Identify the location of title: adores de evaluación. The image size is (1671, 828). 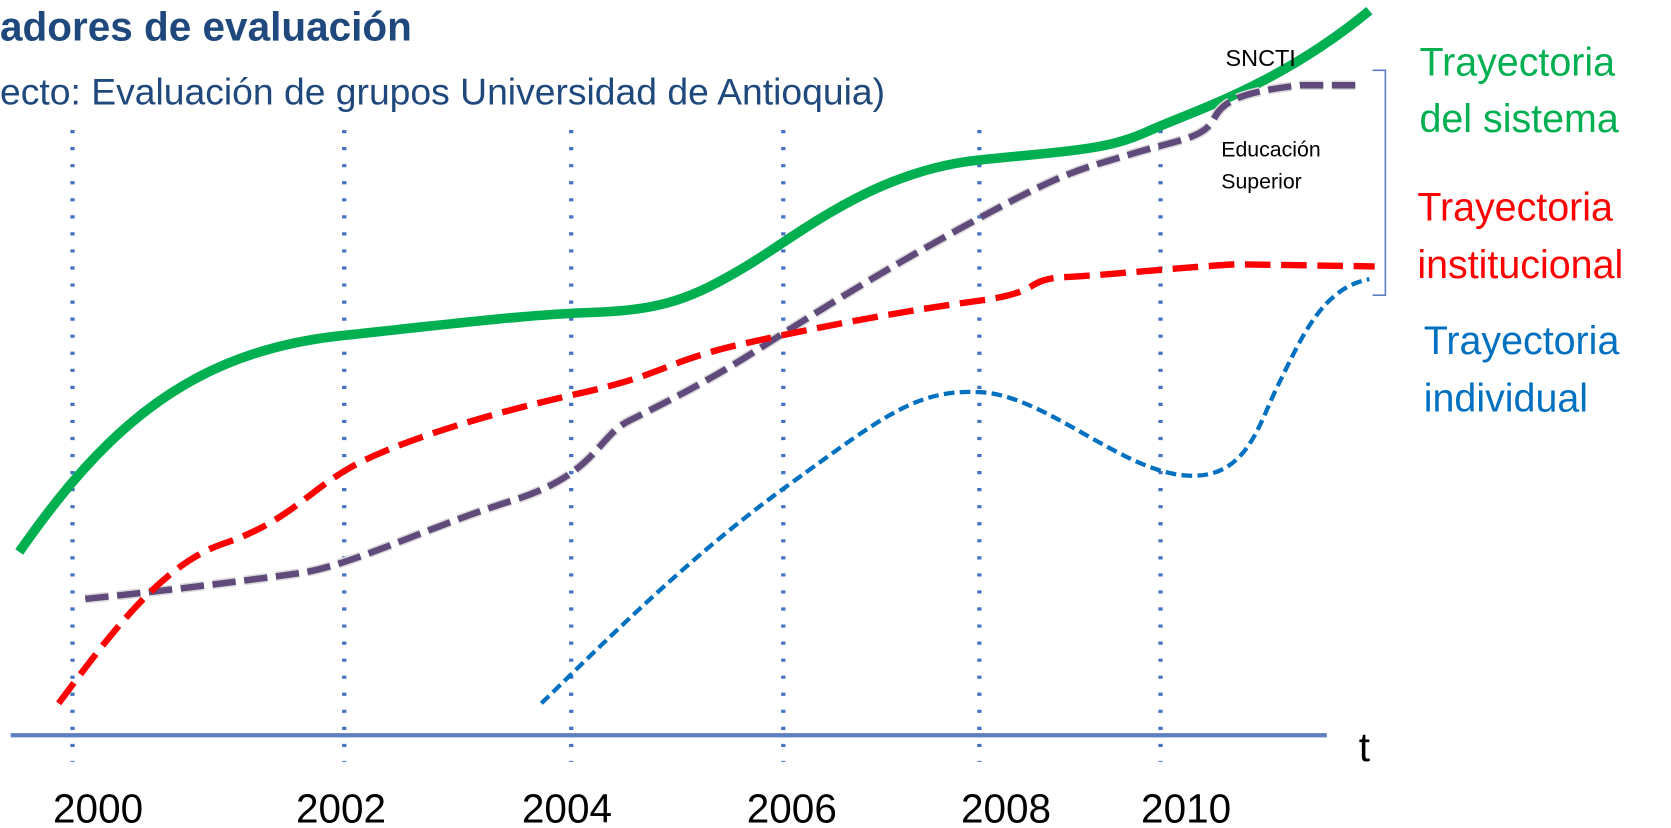
(206, 26).